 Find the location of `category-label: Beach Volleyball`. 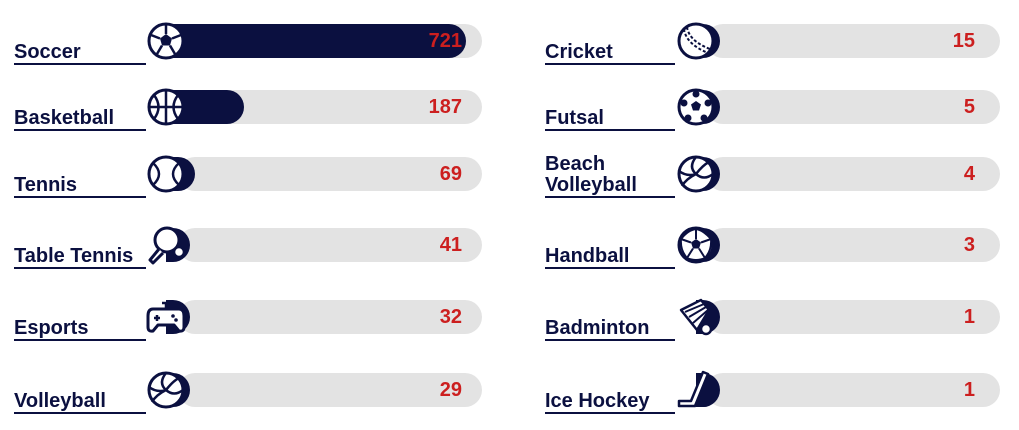

category-label: Beach Volleyball is located at coordinates (591, 174).